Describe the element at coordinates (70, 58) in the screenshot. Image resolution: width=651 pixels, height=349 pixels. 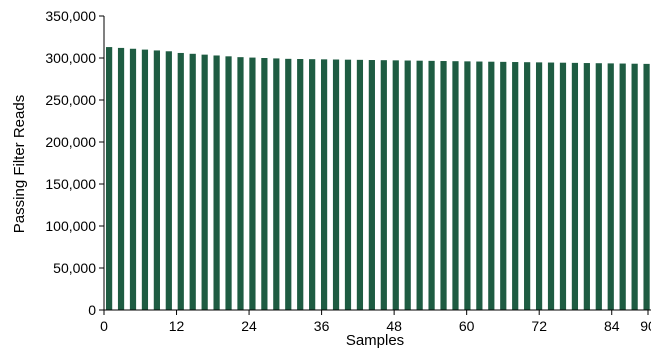
I see `y-tick-label: 300,000` at that location.